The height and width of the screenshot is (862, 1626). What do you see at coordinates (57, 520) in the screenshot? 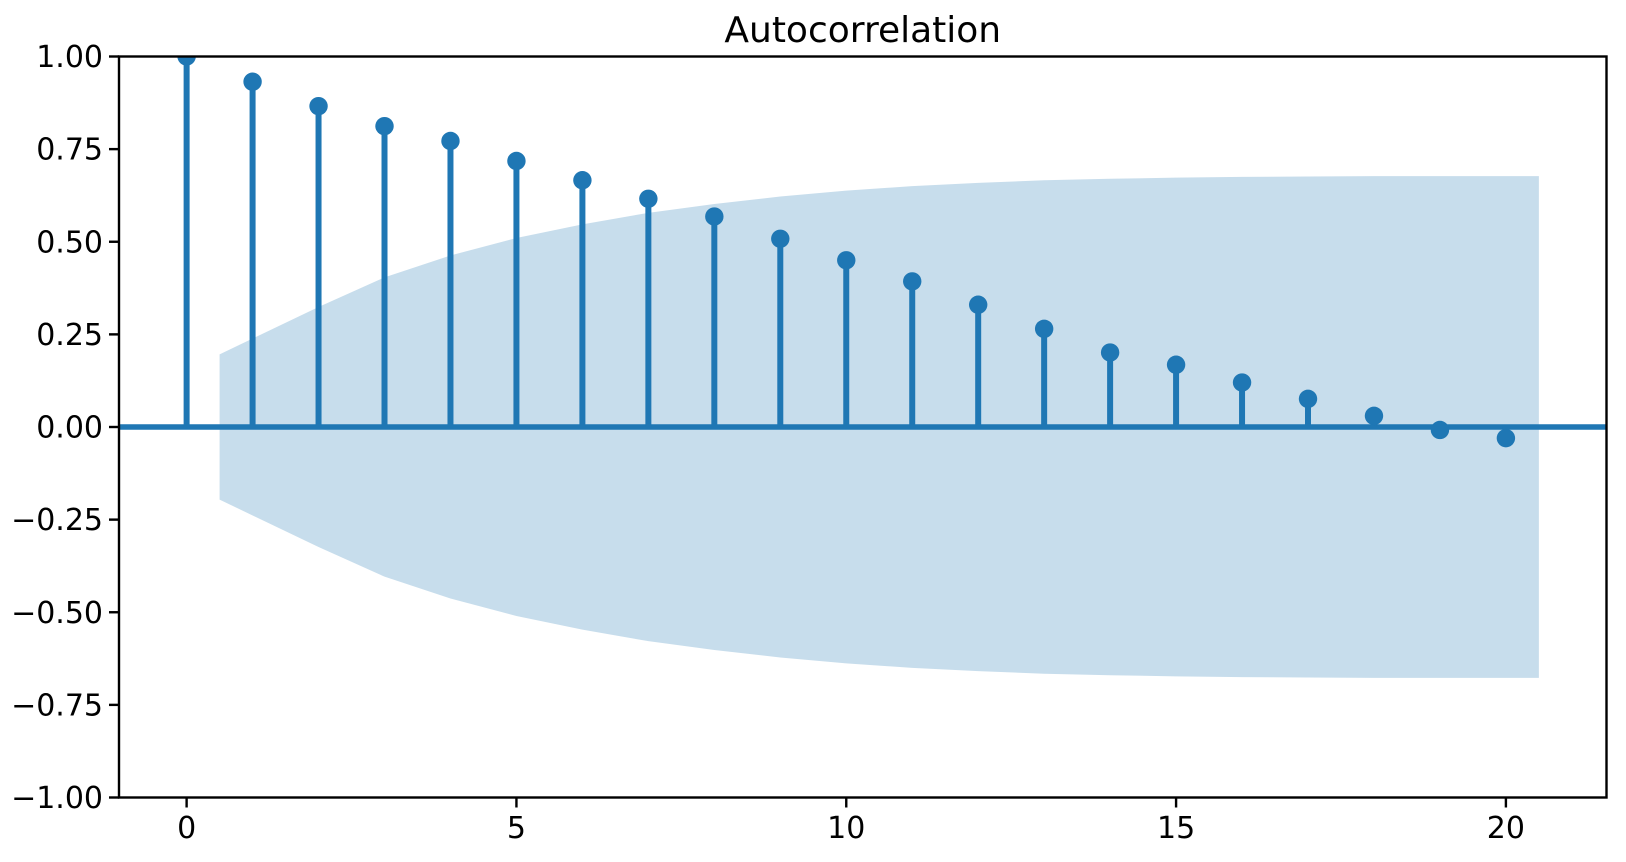
I see `y-tick-label: −0.25` at bounding box center [57, 520].